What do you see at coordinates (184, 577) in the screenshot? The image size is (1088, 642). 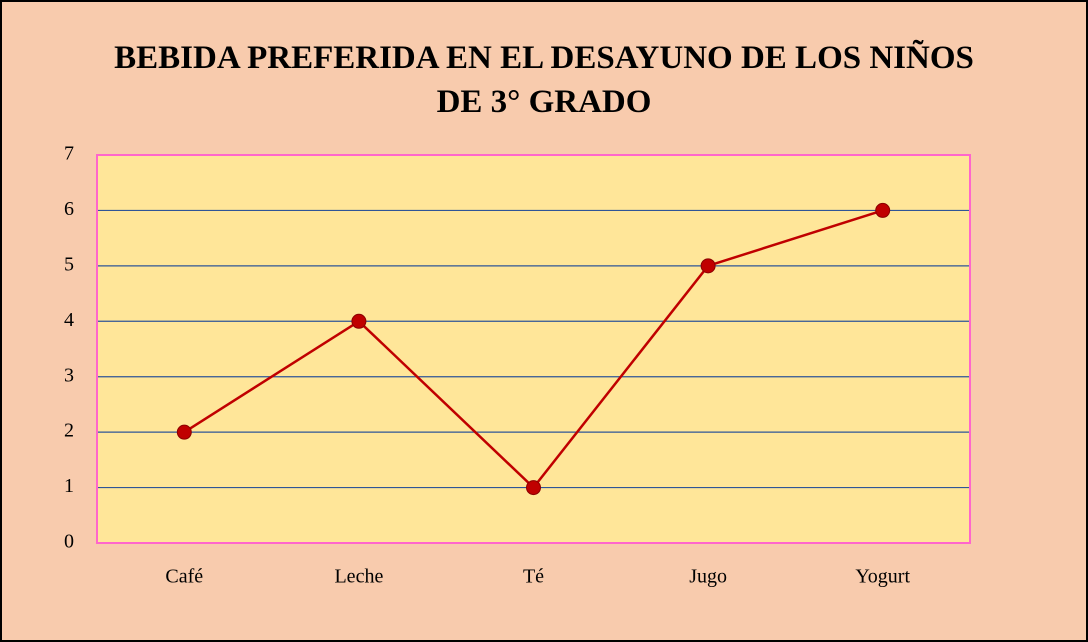 I see `x-tick-label: Café` at bounding box center [184, 577].